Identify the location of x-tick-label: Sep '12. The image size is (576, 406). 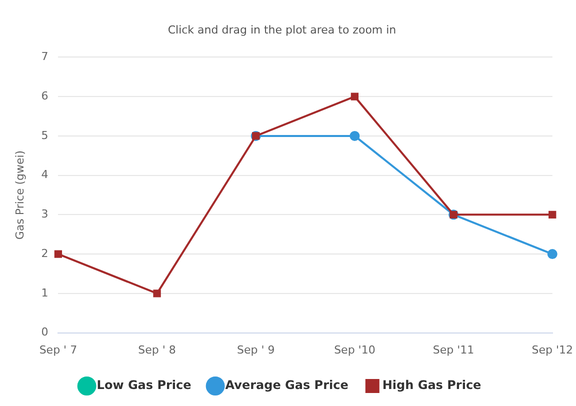
(552, 349).